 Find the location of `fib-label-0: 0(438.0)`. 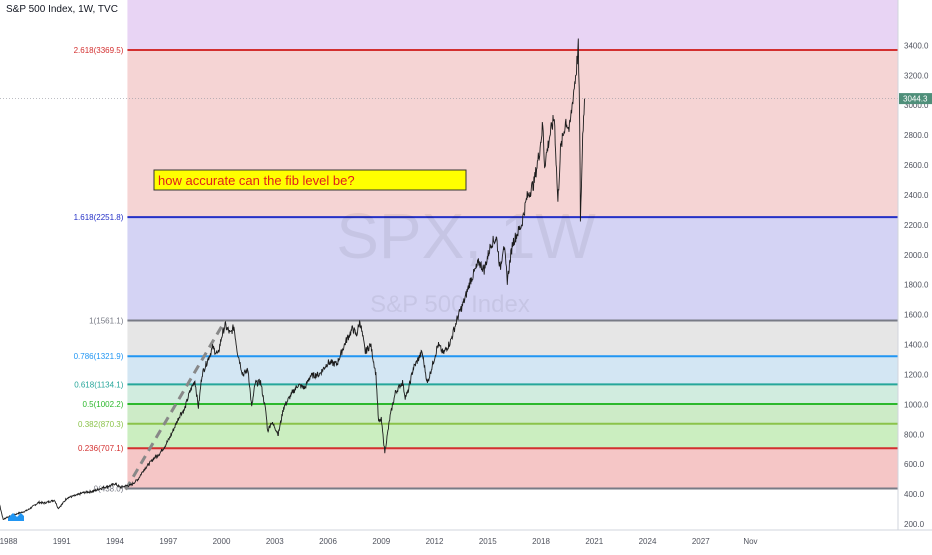

fib-label-0: 0(438.0) is located at coordinates (109, 488).